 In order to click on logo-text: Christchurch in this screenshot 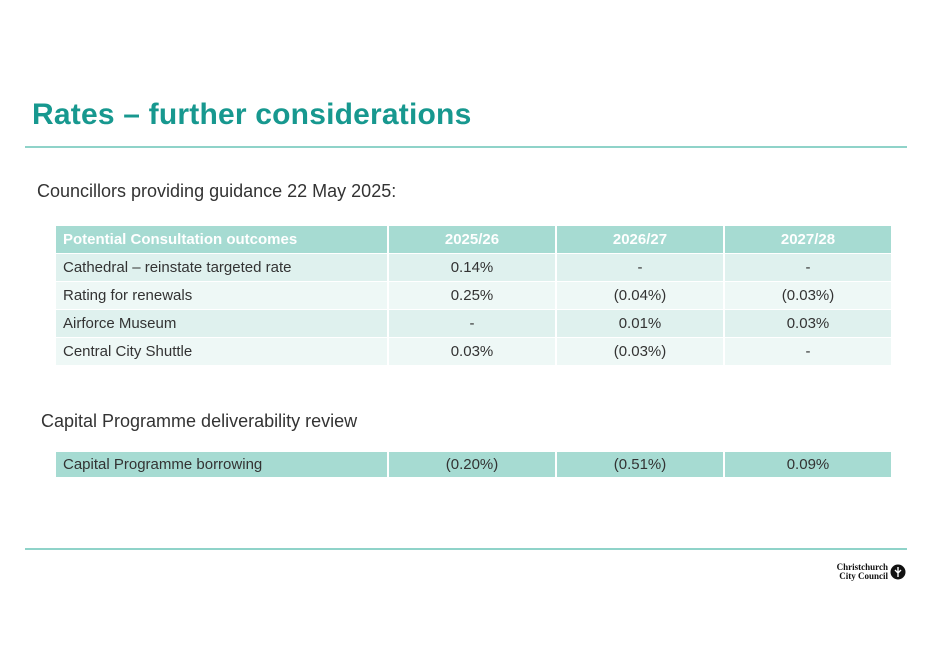, I will do `click(862, 567)`.